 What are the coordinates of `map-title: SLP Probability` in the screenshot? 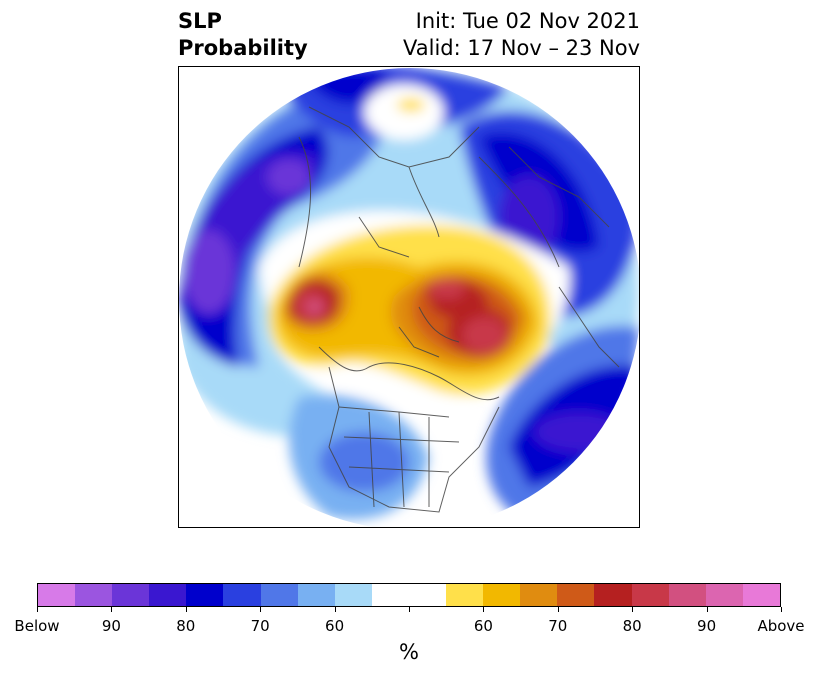 It's located at (243, 35).